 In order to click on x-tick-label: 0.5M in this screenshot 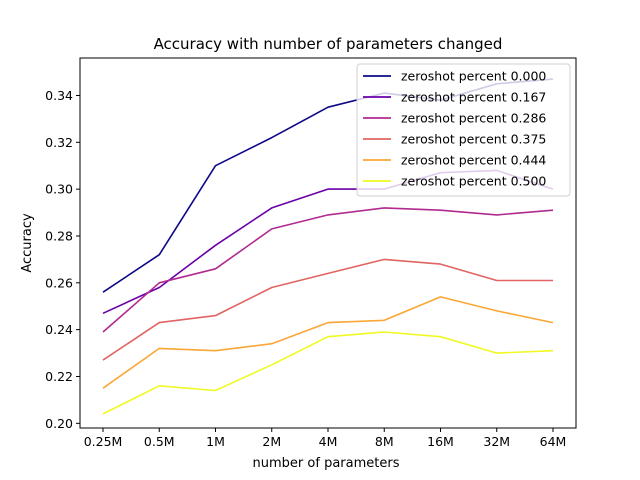, I will do `click(159, 441)`.